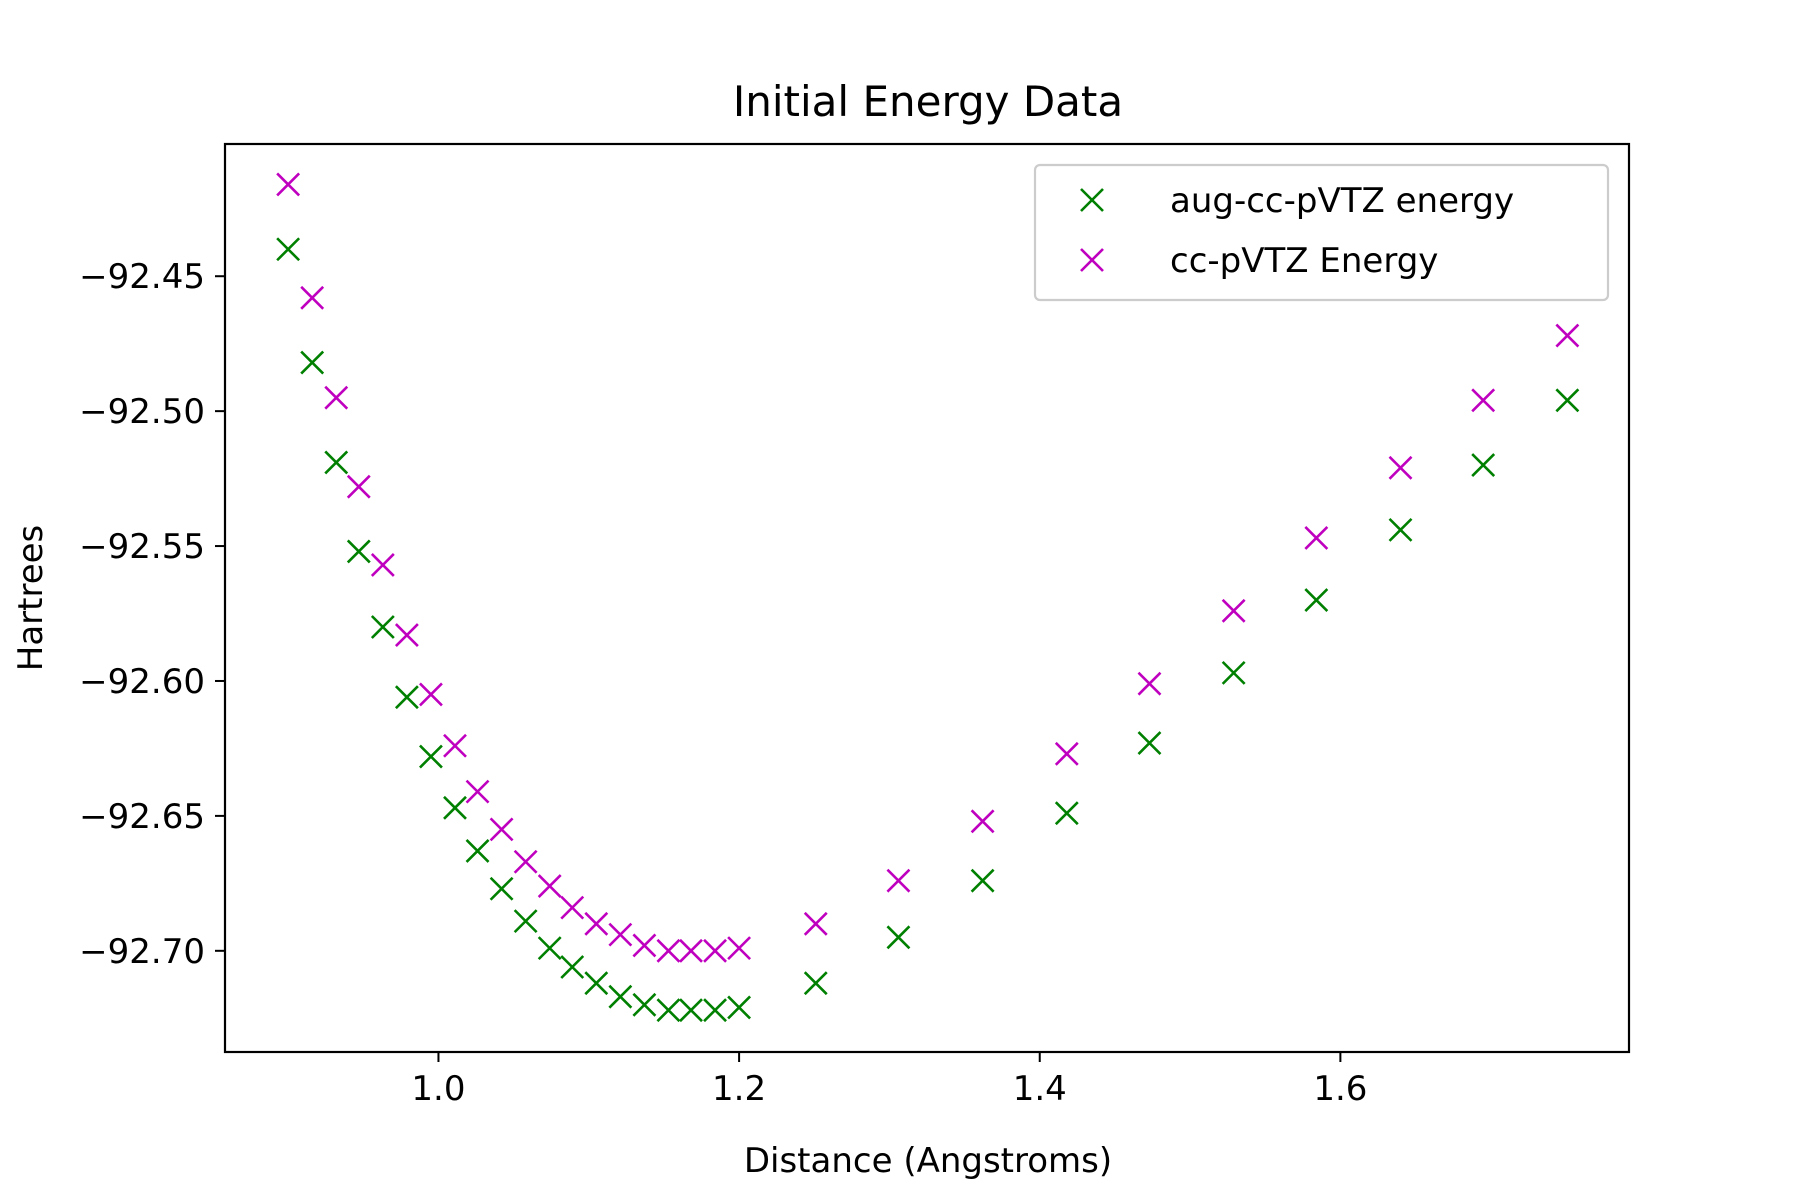 The height and width of the screenshot is (1200, 1800). What do you see at coordinates (928, 101) in the screenshot?
I see `chart-title: Initial Energy Data` at bounding box center [928, 101].